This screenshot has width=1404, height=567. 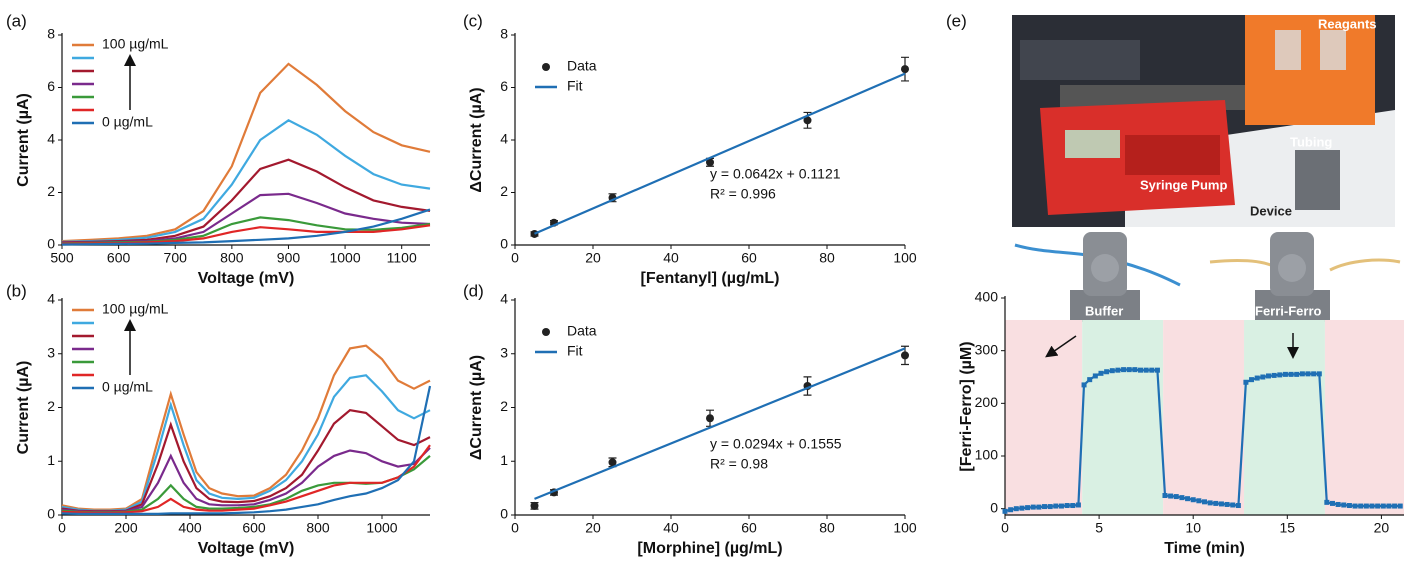 What do you see at coordinates (710, 278) in the screenshot?
I see `x-axis-label: [Fentanyl] (µg/mL)` at bounding box center [710, 278].